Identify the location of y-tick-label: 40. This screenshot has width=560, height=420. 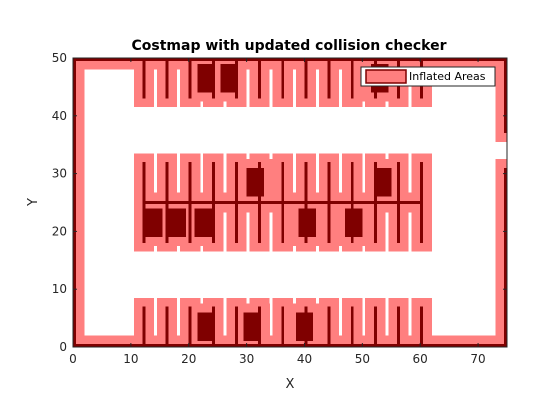
(59, 116).